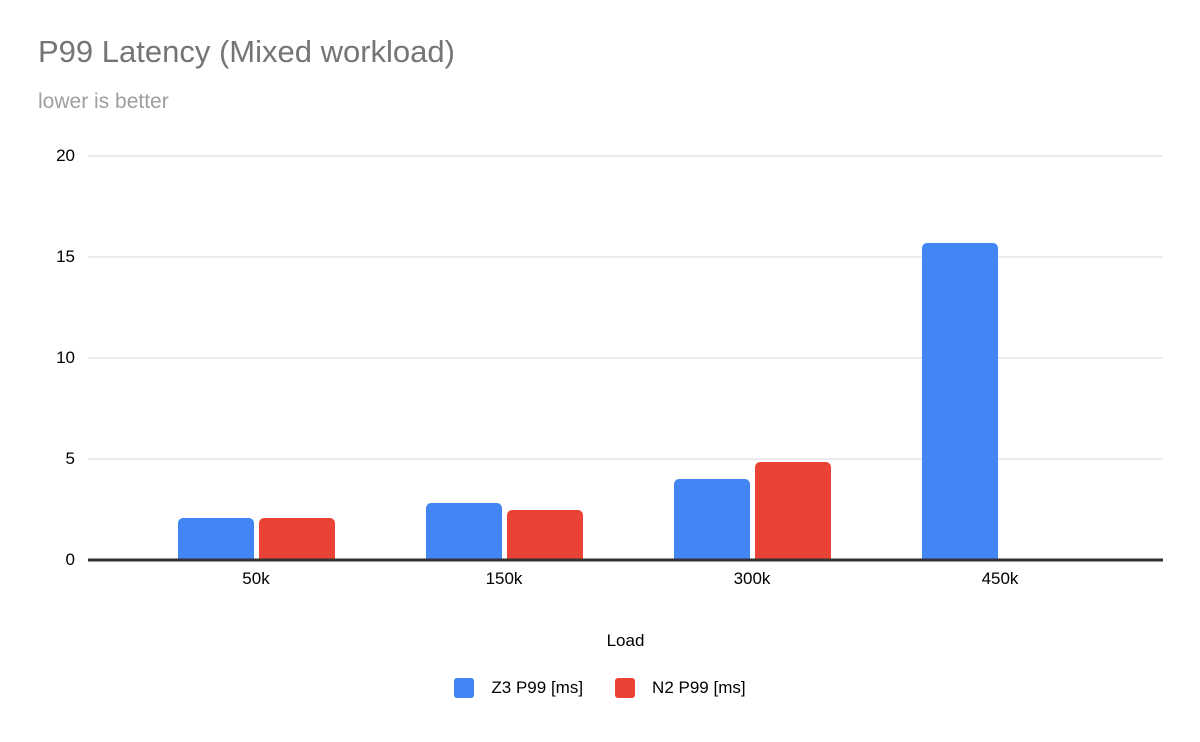  Describe the element at coordinates (256, 578) in the screenshot. I see `x-tick-label-50k: 50k` at that location.